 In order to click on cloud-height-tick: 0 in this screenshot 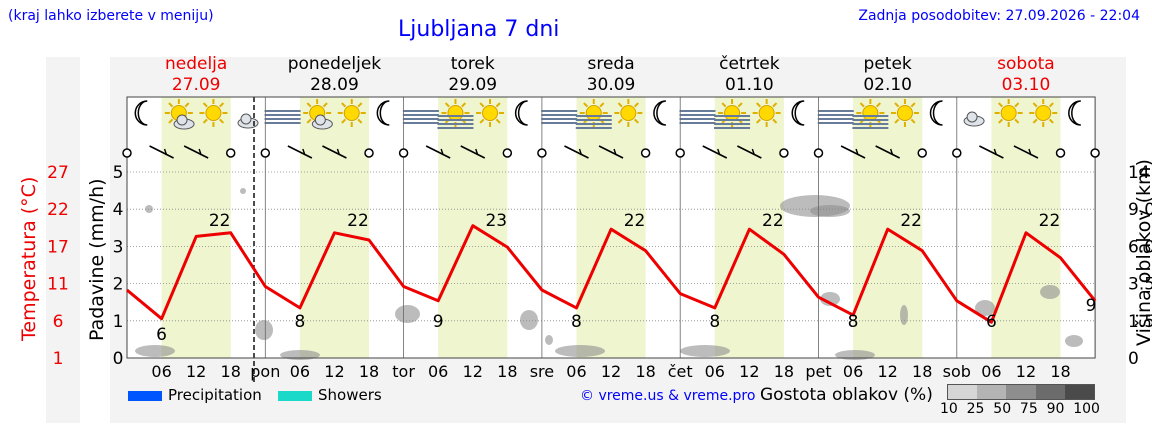, I will do `click(1133, 359)`.